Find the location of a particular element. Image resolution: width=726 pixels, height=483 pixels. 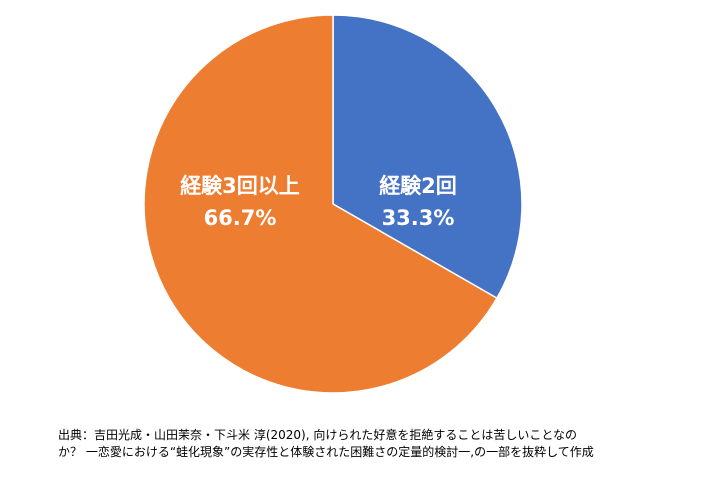

slice-category-label-1: 経験2回 is located at coordinates (418, 186).